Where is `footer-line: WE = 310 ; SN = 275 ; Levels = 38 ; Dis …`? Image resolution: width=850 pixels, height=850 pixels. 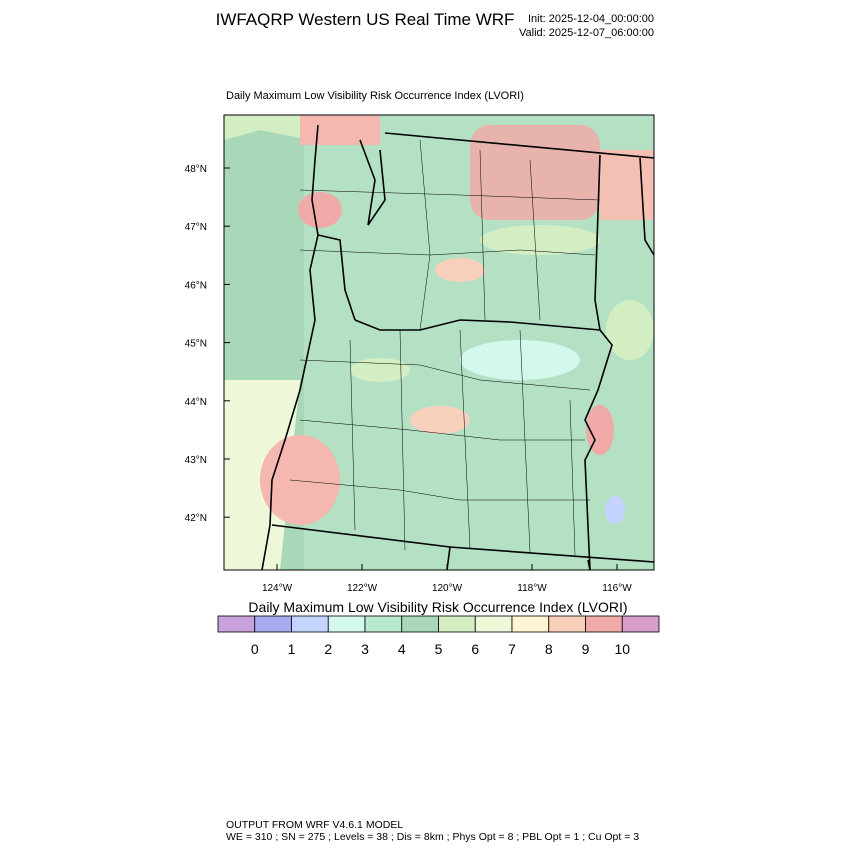 footer-line: WE = 310 ; SN = 275 ; Levels = 38 ; Dis … is located at coordinates (432, 837).